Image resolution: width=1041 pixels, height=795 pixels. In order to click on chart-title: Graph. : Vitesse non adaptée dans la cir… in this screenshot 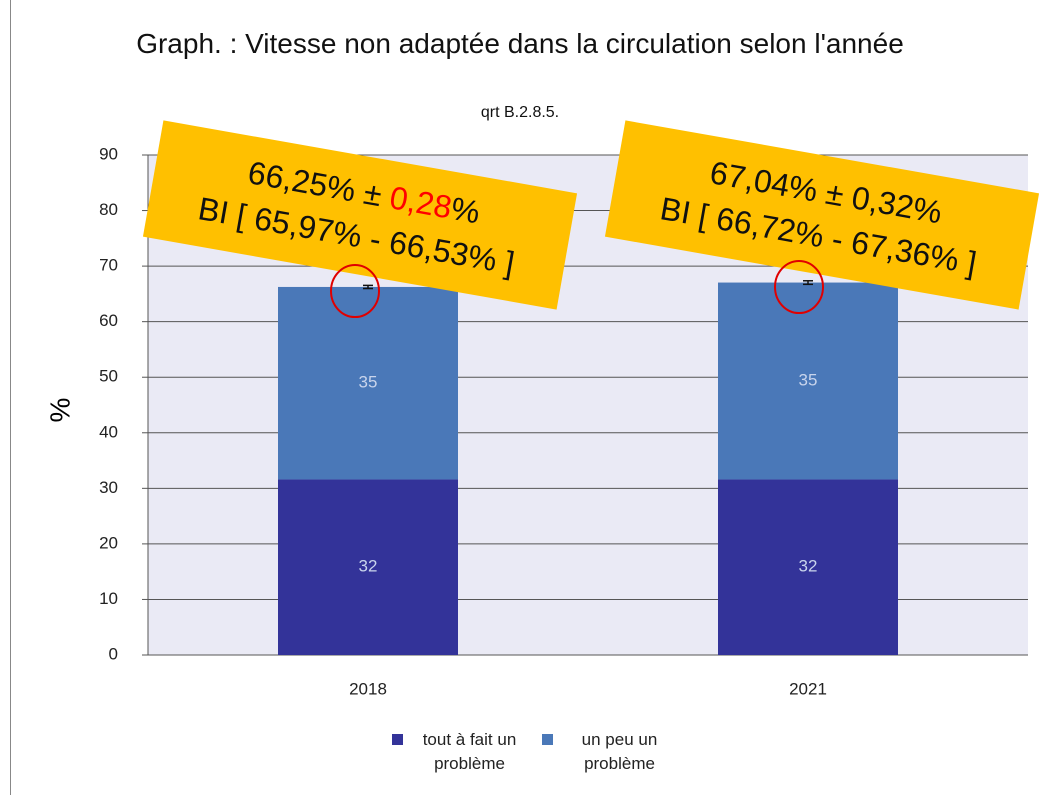, I will do `click(520, 43)`.